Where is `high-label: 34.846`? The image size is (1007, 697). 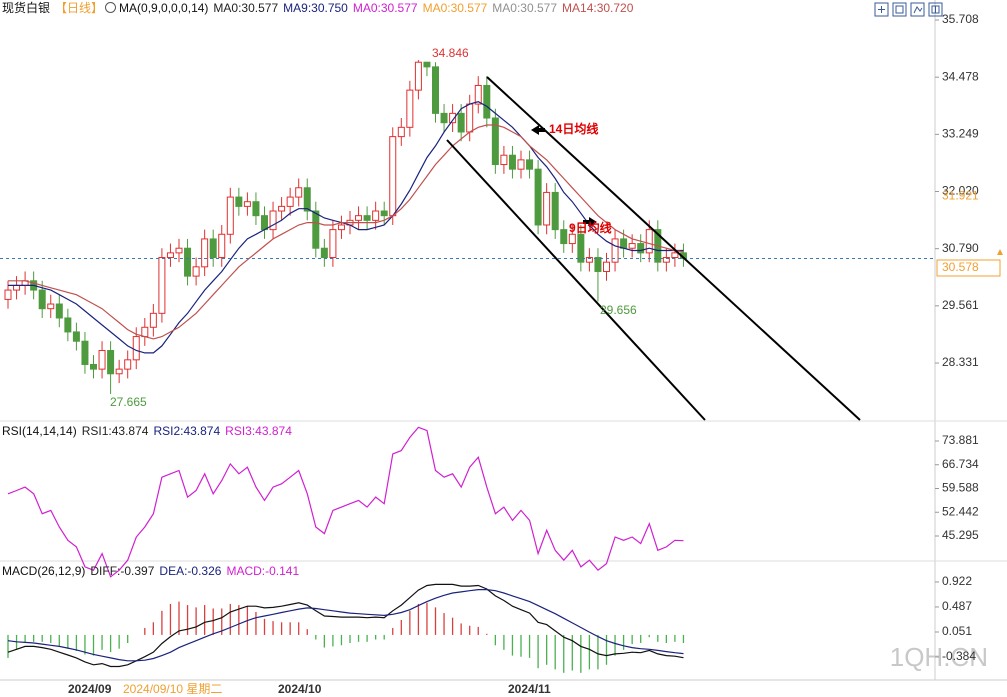 high-label: 34.846 is located at coordinates (450, 53).